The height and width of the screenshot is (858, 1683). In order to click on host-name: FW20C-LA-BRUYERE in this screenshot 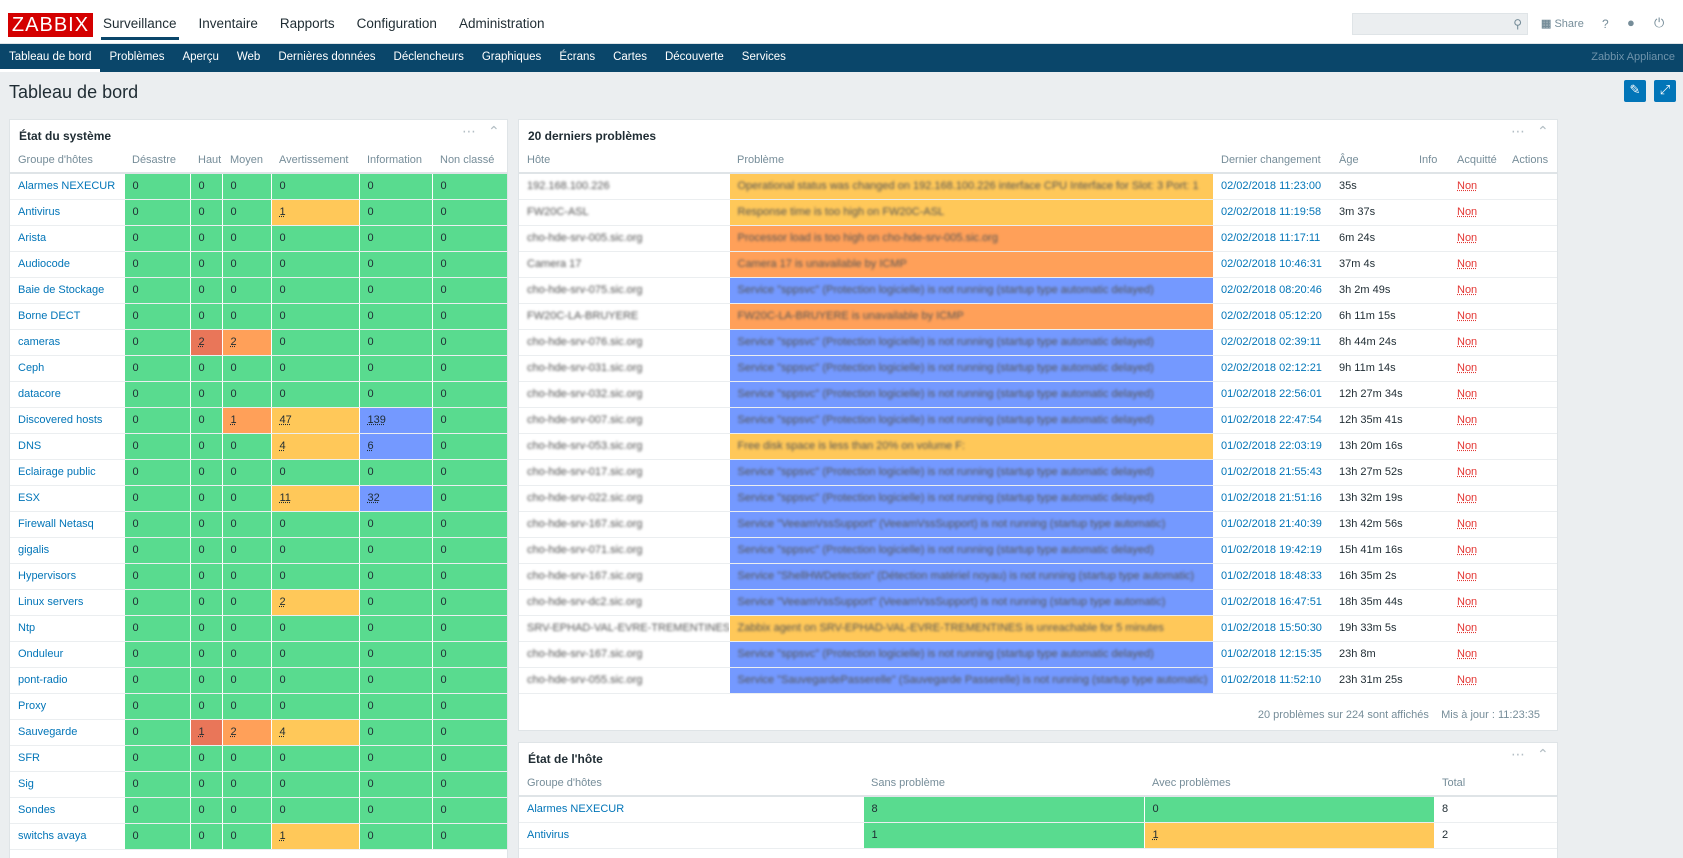, I will do `click(583, 316)`.